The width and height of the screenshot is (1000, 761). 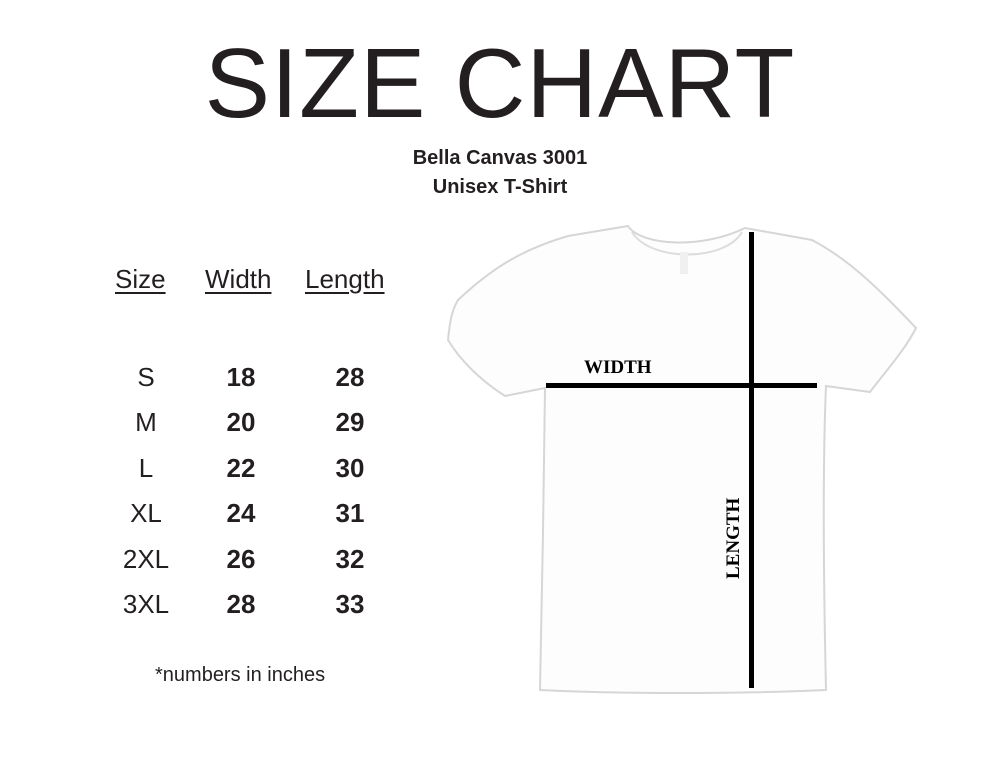 I want to click on page-title: SIZE CHART, so click(x=500, y=83).